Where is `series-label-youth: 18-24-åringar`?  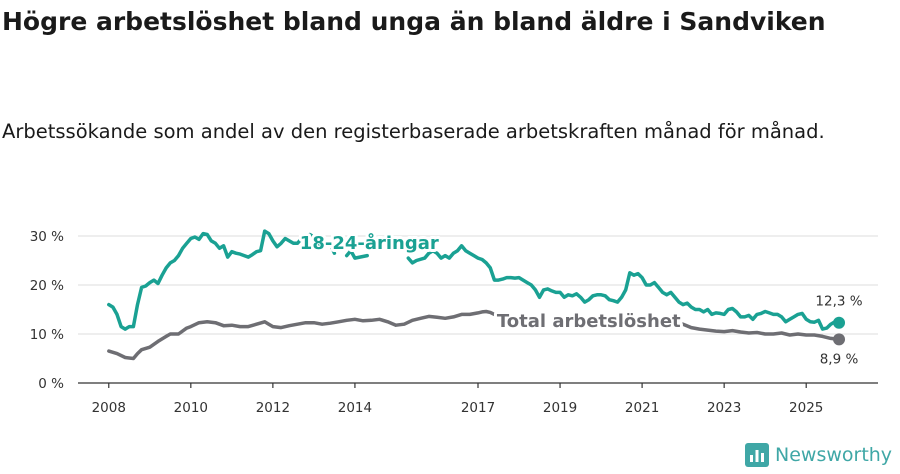
series-label-youth: 18-24-åringar is located at coordinates (369, 243).